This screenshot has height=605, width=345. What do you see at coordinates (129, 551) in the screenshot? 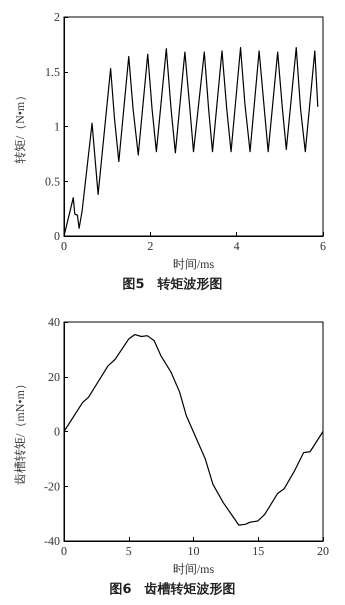
I see `x-tick-label: 5` at bounding box center [129, 551].